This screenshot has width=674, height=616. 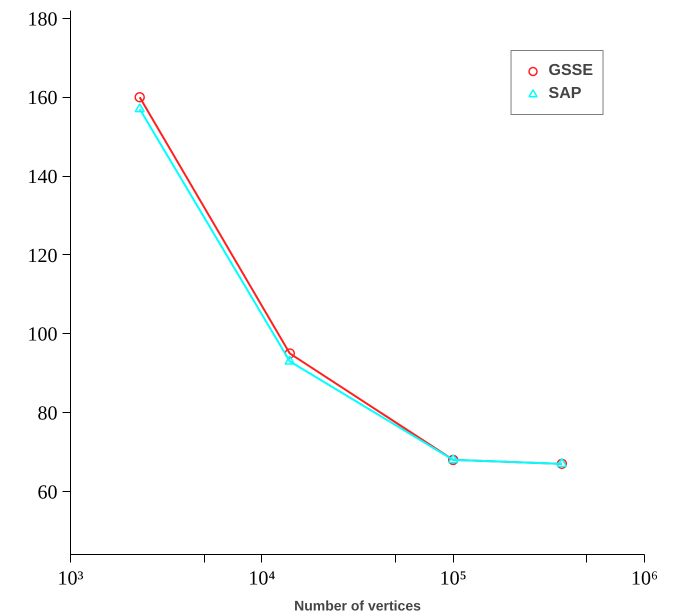 I want to click on x-tick-label: 10³, so click(x=71, y=579).